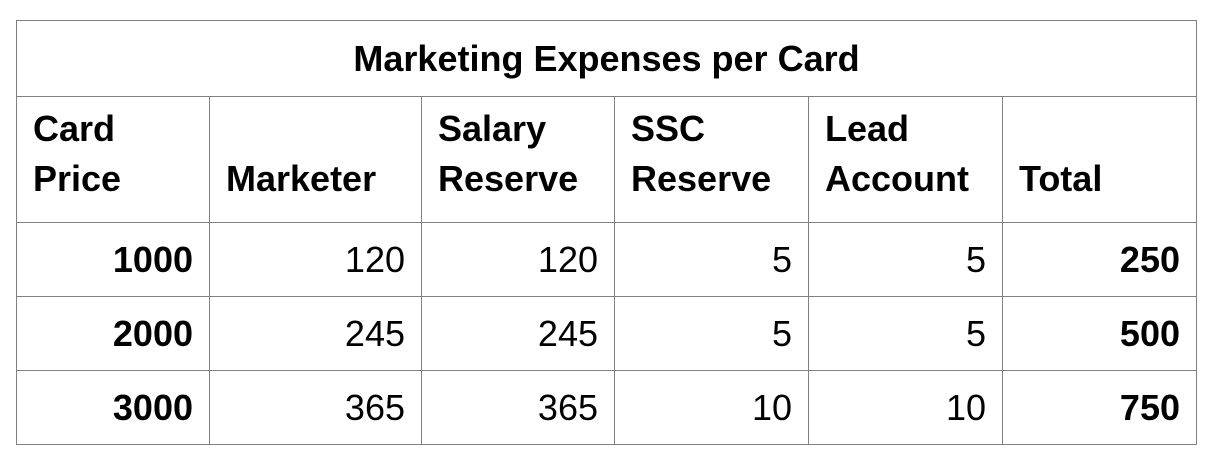  I want to click on cell-card-price: 3000, so click(113, 407).